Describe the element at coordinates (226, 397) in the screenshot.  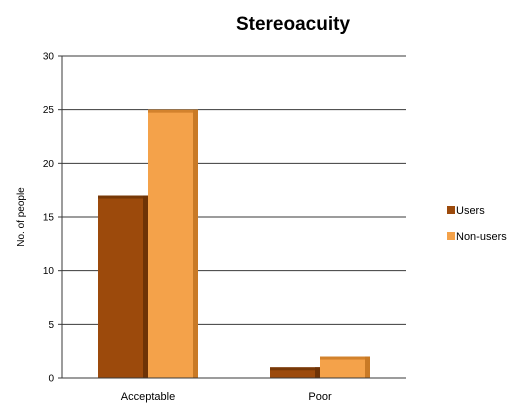
I see `category-labels: Acceptable Poor` at that location.